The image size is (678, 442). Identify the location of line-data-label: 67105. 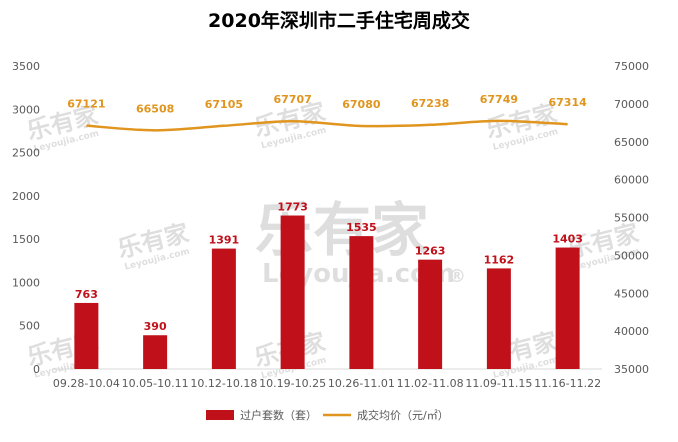
(224, 104).